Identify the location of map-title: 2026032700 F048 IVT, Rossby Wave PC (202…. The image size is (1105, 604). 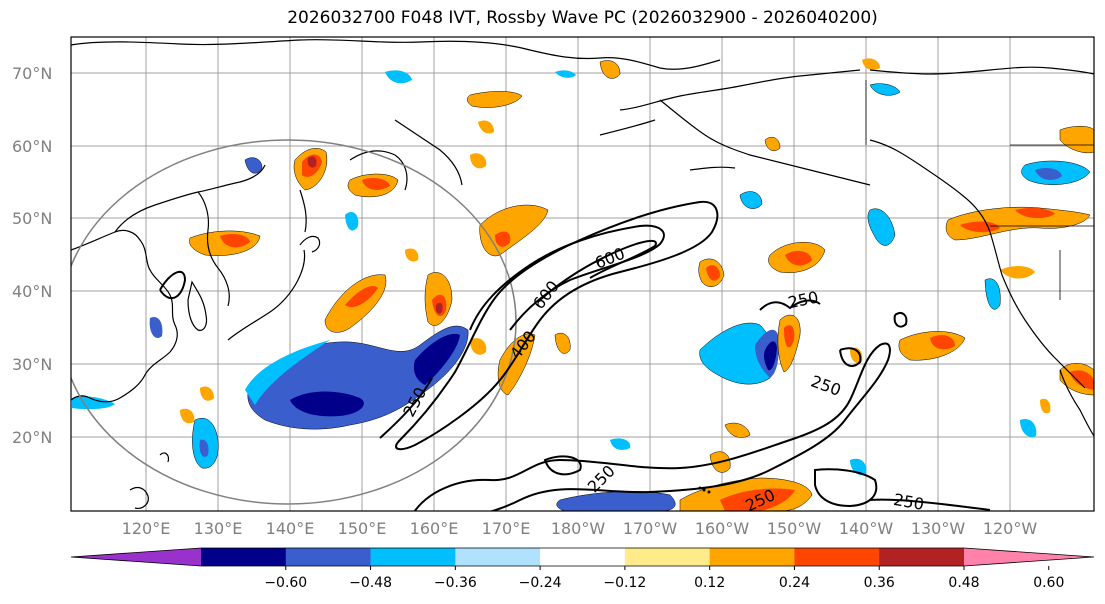
(582, 18).